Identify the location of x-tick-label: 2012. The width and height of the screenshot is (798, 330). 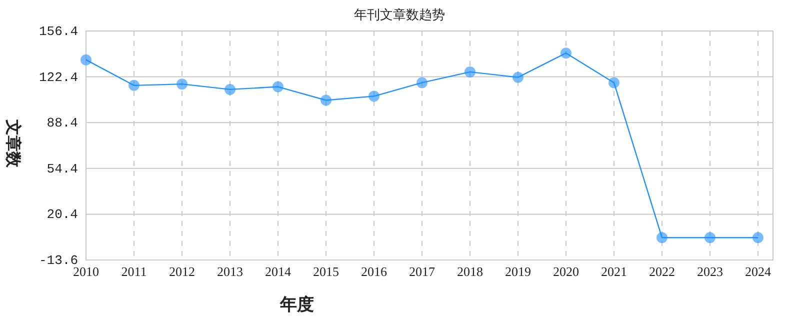
(182, 271).